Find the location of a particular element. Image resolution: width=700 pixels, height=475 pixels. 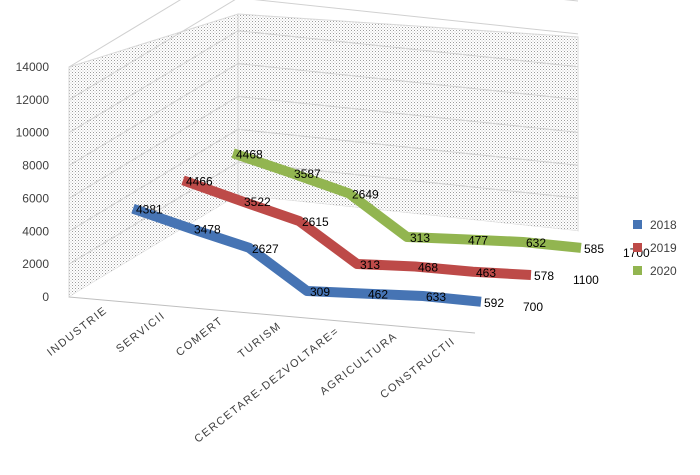

series-line-2020 is located at coordinates (406, 200).